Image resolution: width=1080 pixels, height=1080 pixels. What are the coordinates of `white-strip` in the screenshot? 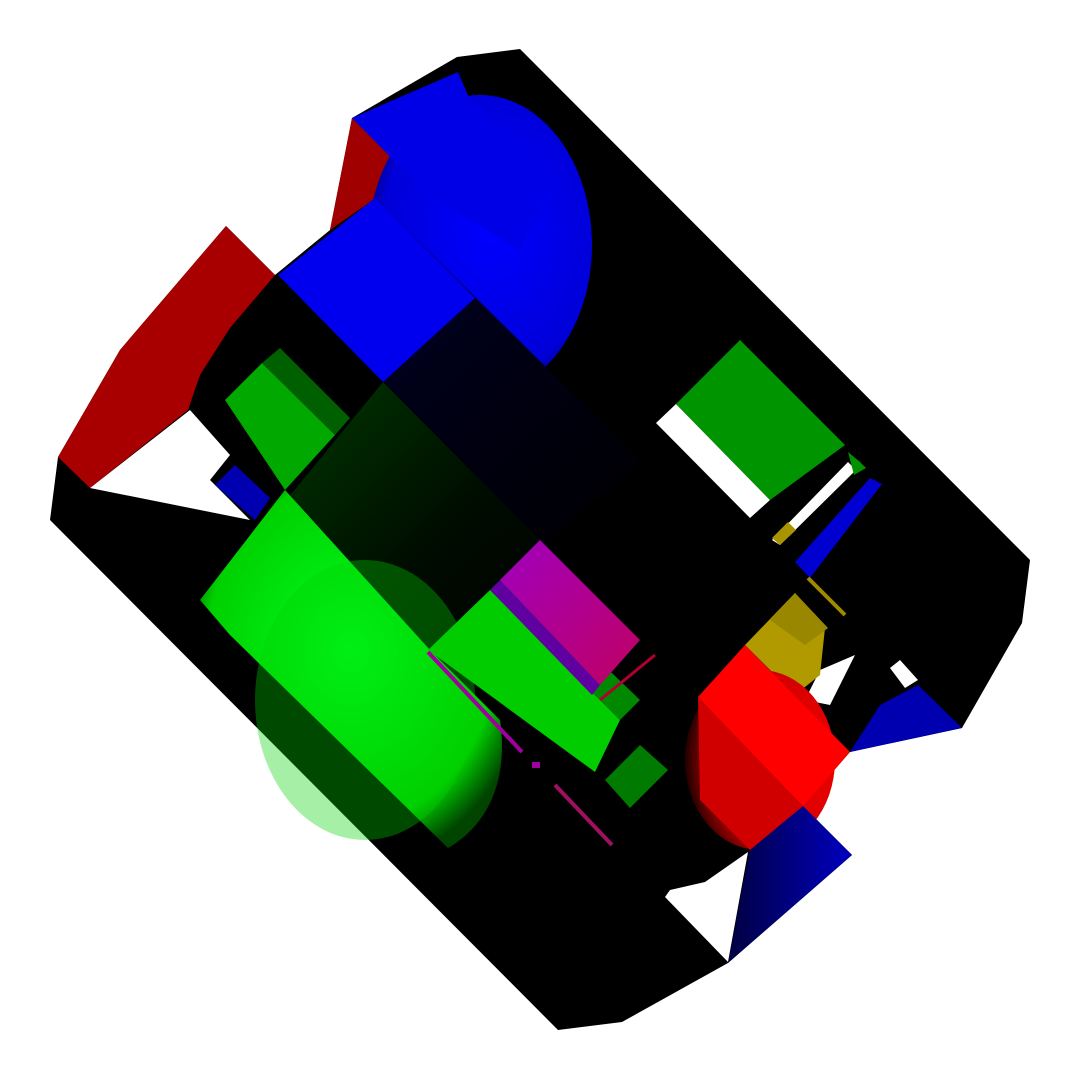 It's located at (814, 503).